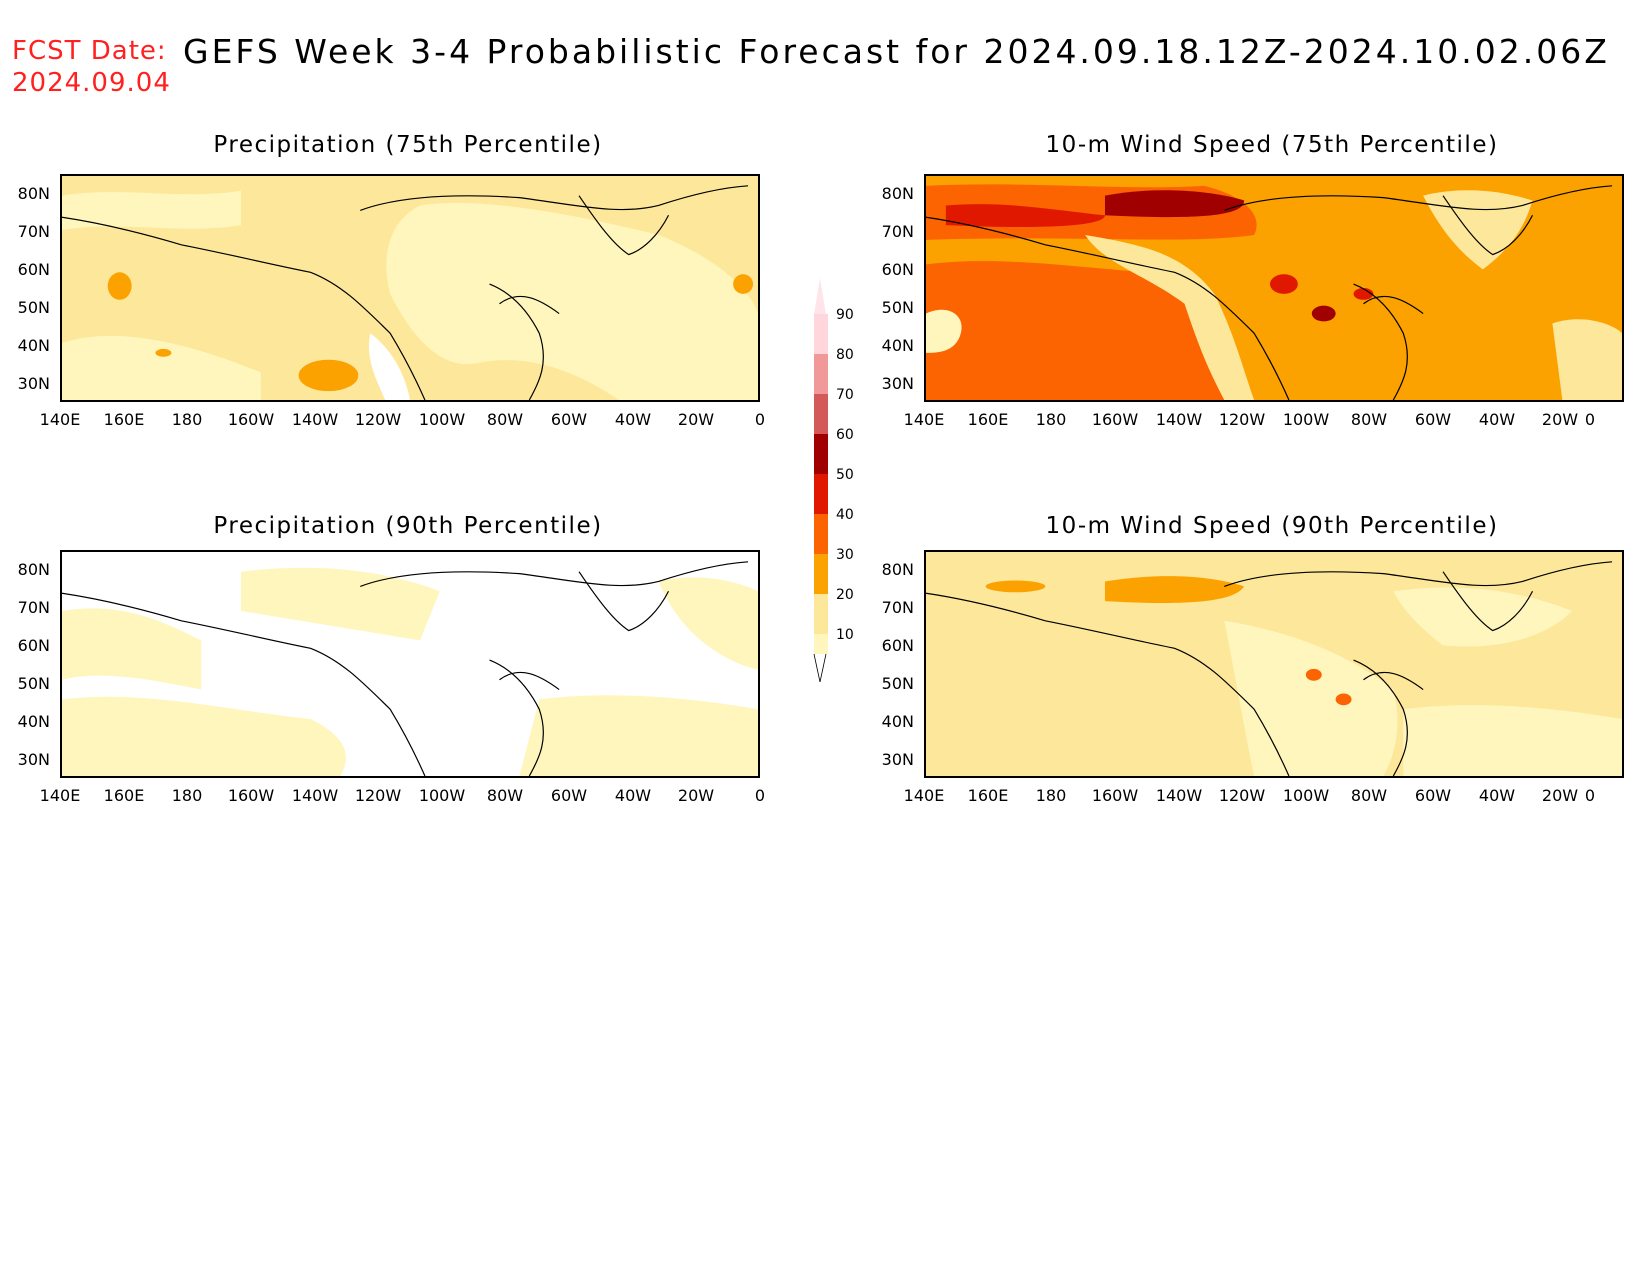 The width and height of the screenshot is (1650, 1275). Describe the element at coordinates (1313, 674) in the screenshot. I see `wind-90-orange-spot` at that location.